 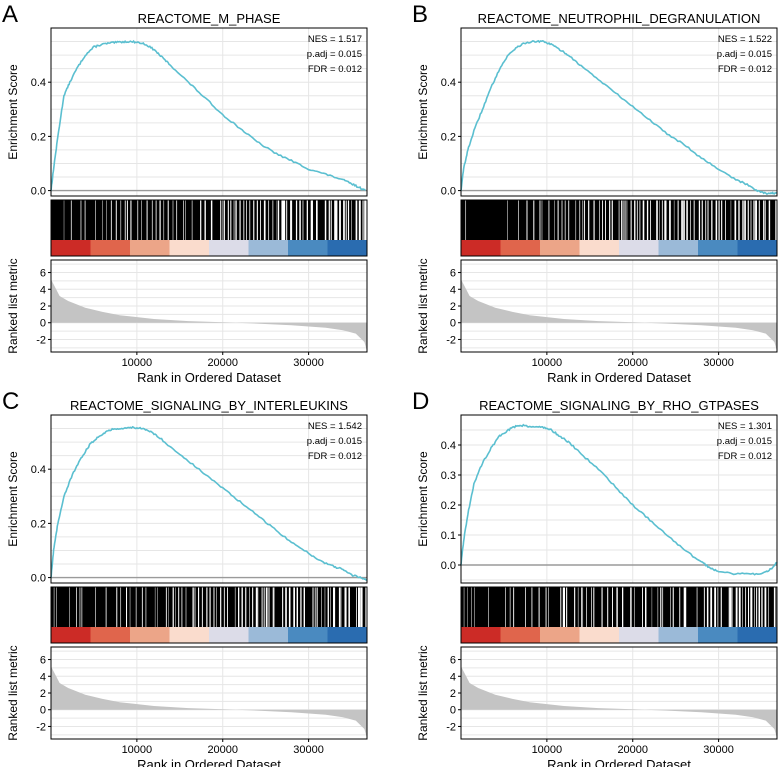 What do you see at coordinates (335, 39) in the screenshot?
I see `stat-text: NES = 1.517` at bounding box center [335, 39].